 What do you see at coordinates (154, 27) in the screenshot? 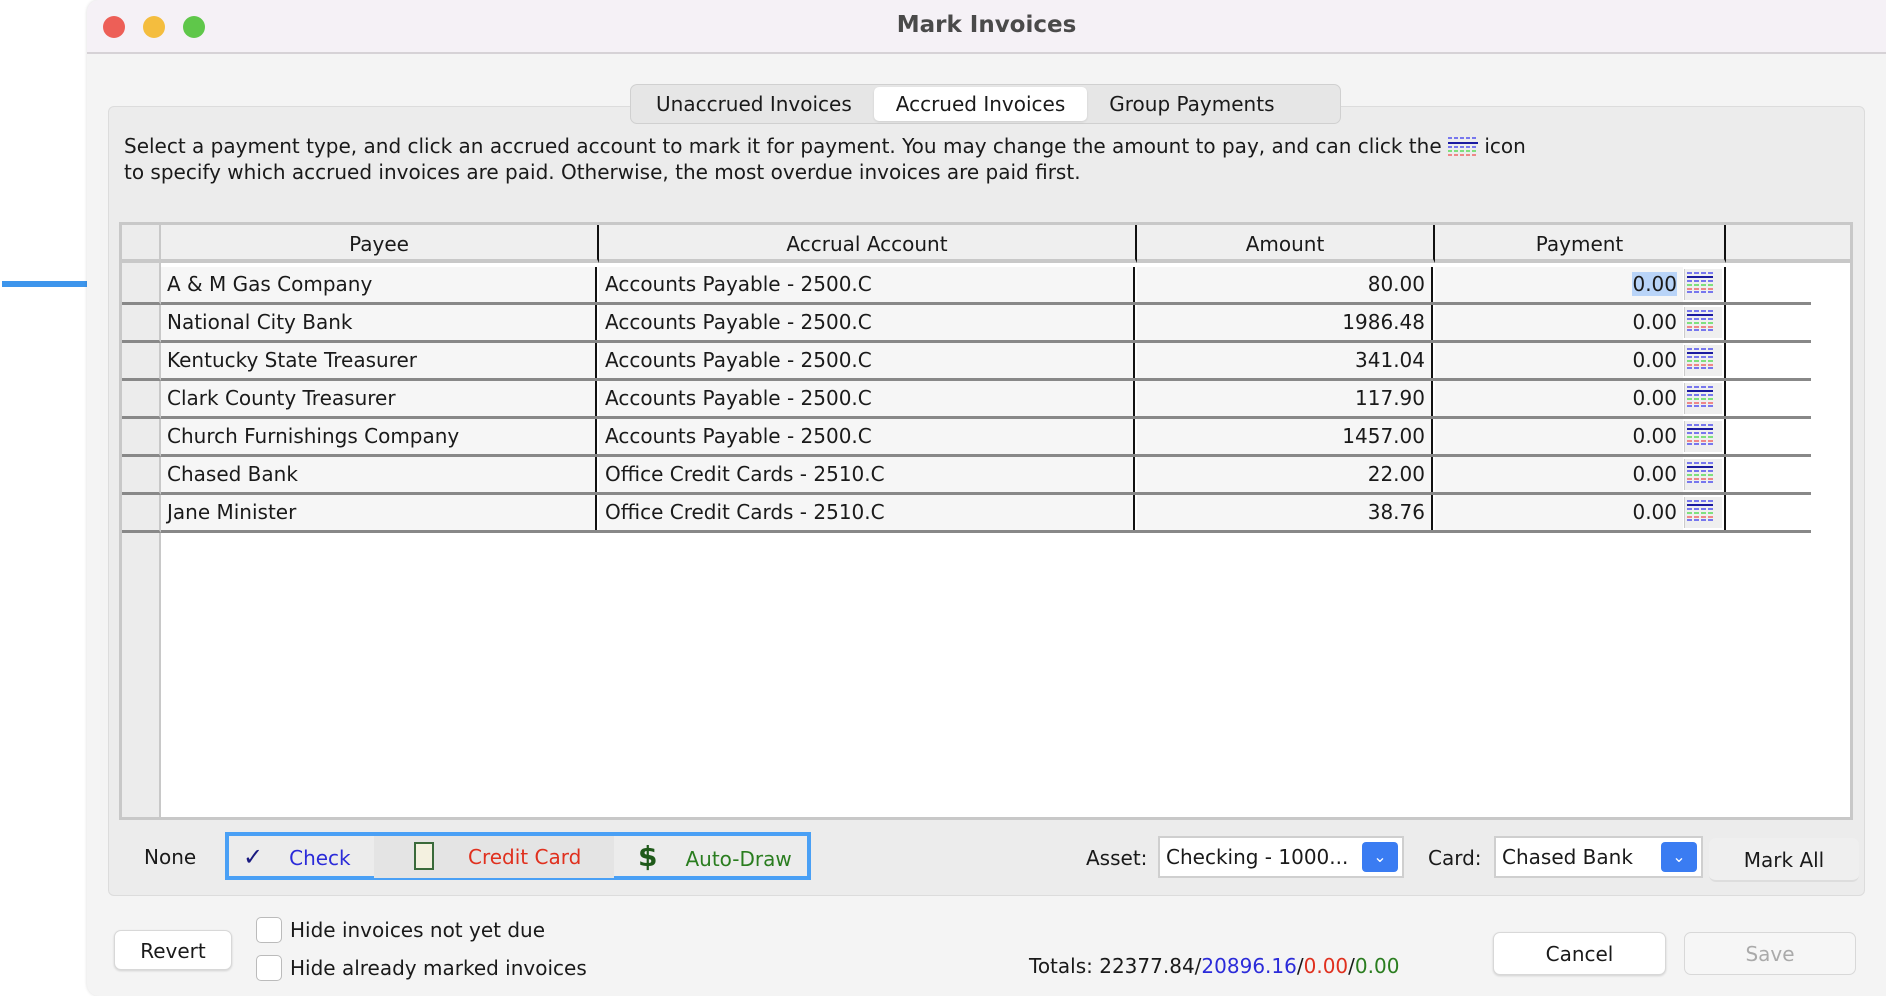
I see `minimize-button` at bounding box center [154, 27].